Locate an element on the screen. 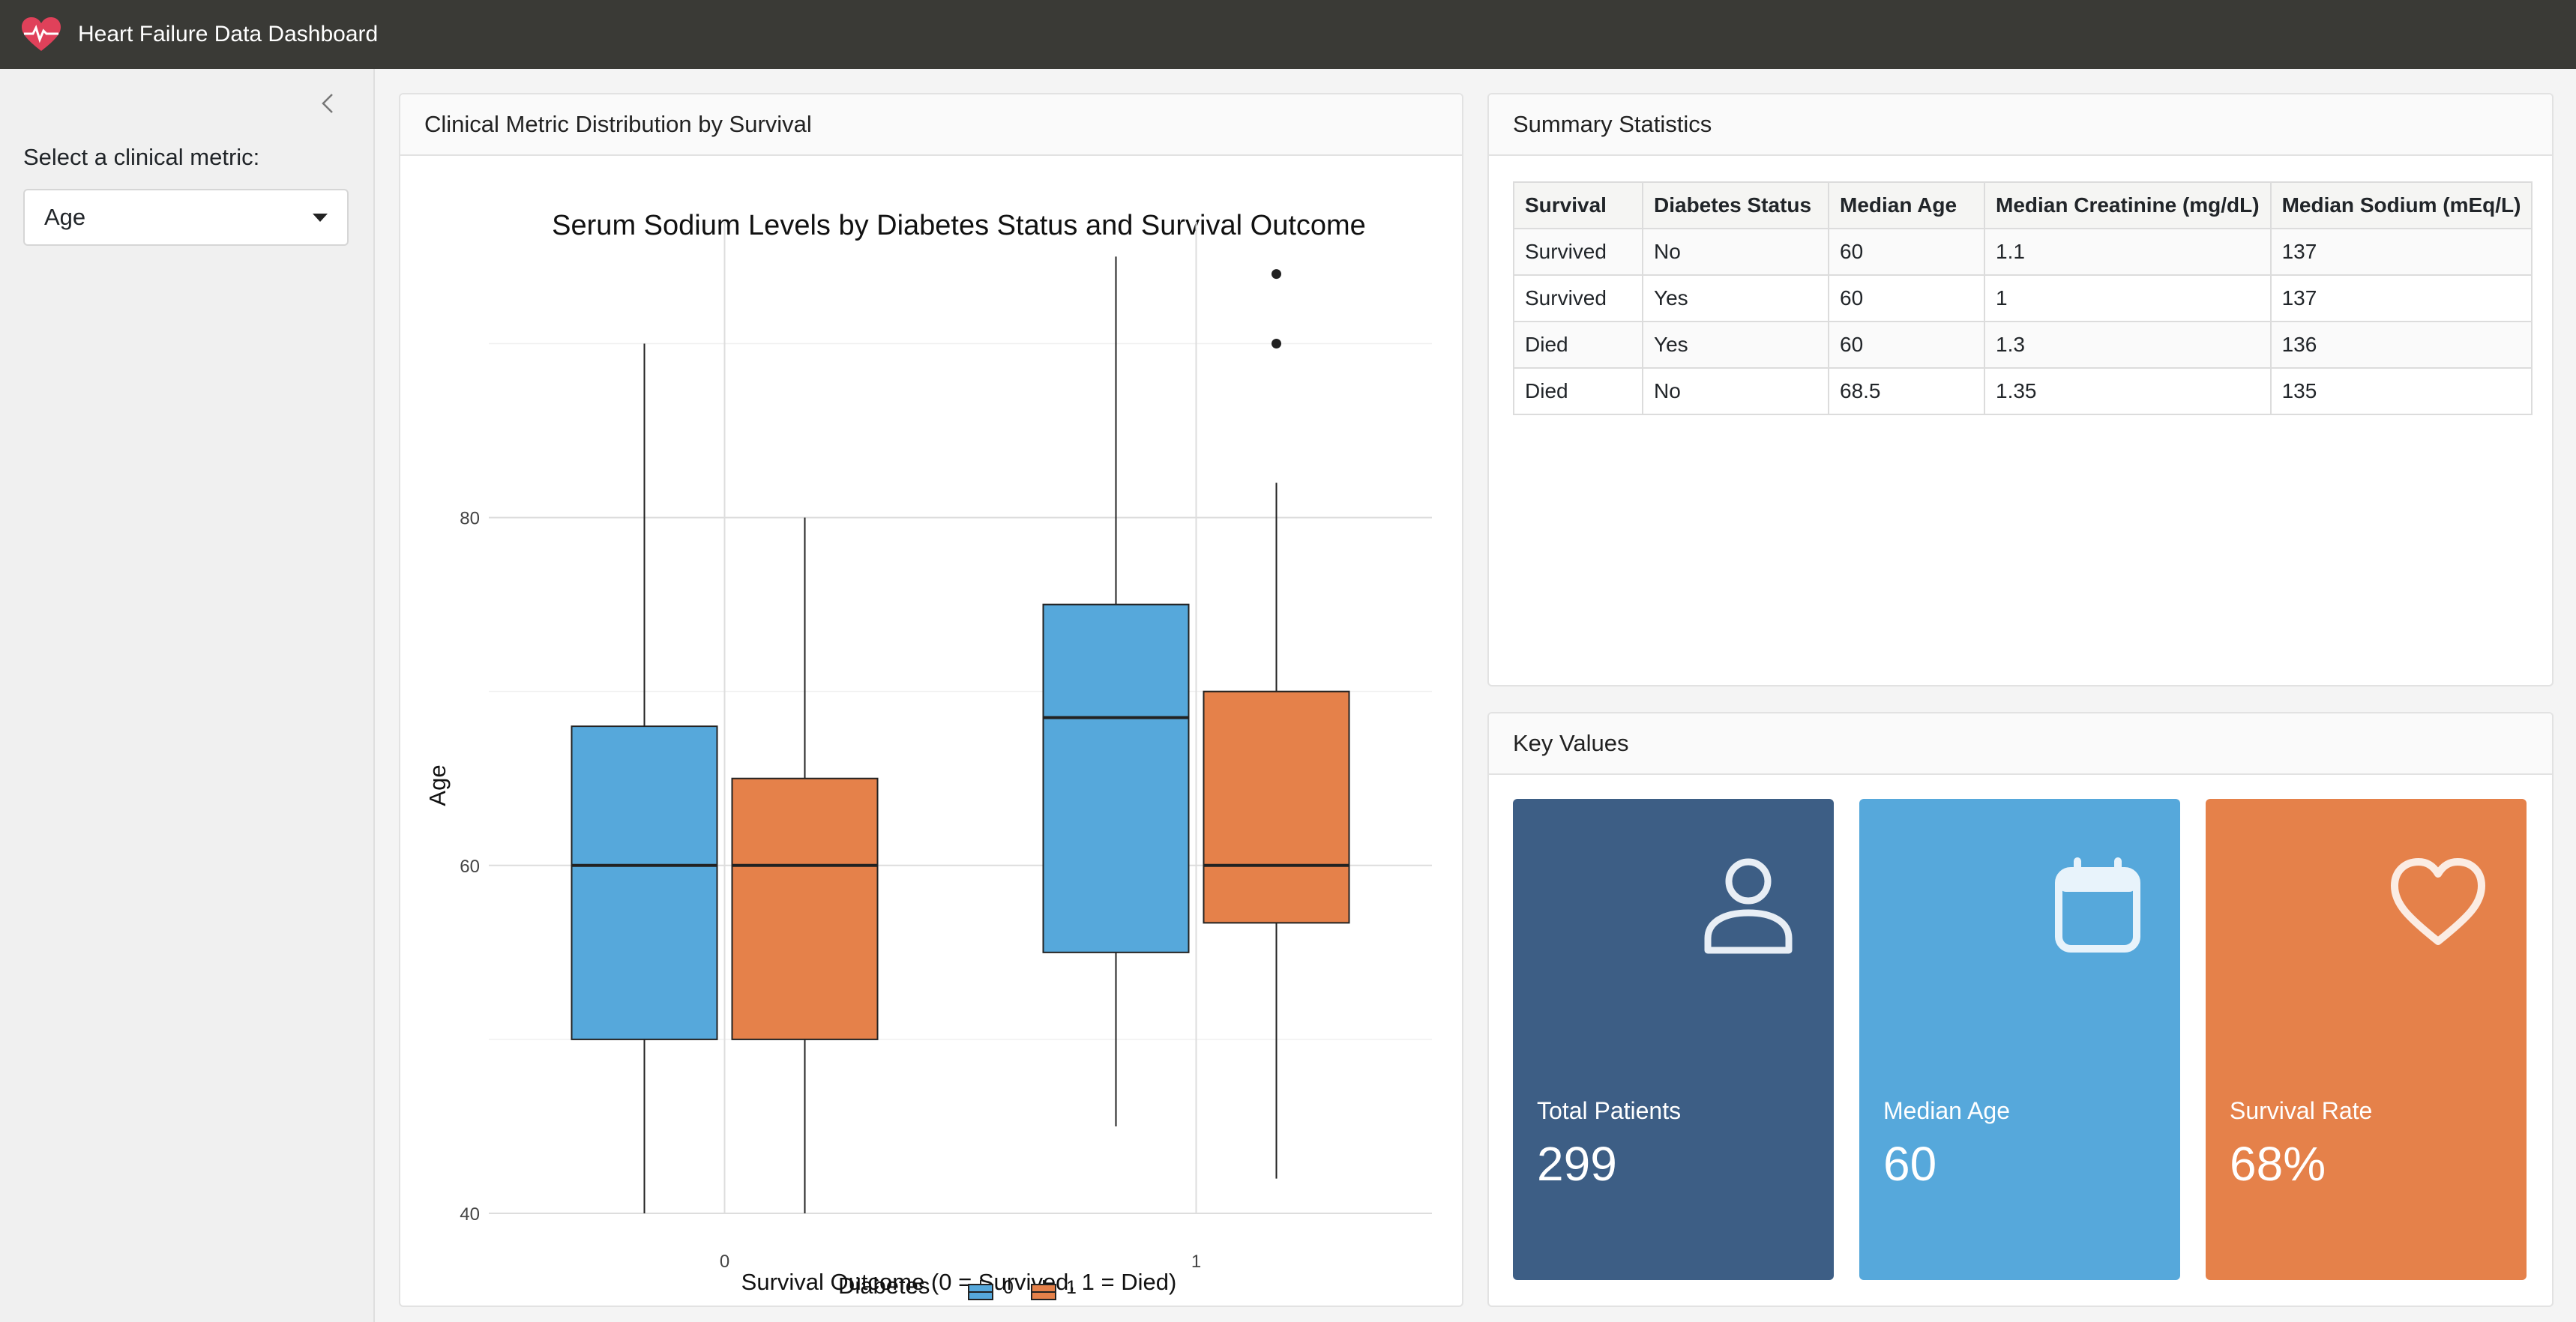  metric-select-label: Select a clinical metric: is located at coordinates (142, 157).